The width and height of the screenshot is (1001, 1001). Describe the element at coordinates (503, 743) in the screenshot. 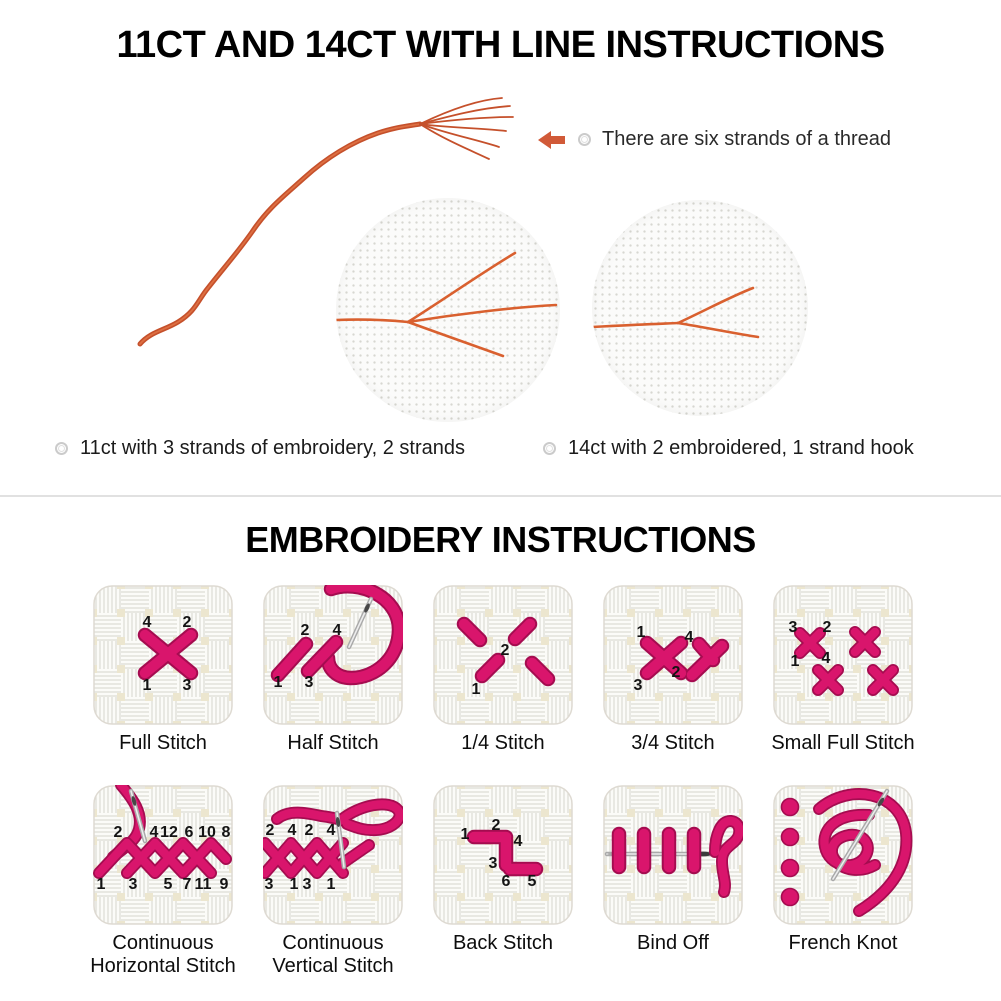

I see `stitch-label: 1/4 Stitch` at that location.